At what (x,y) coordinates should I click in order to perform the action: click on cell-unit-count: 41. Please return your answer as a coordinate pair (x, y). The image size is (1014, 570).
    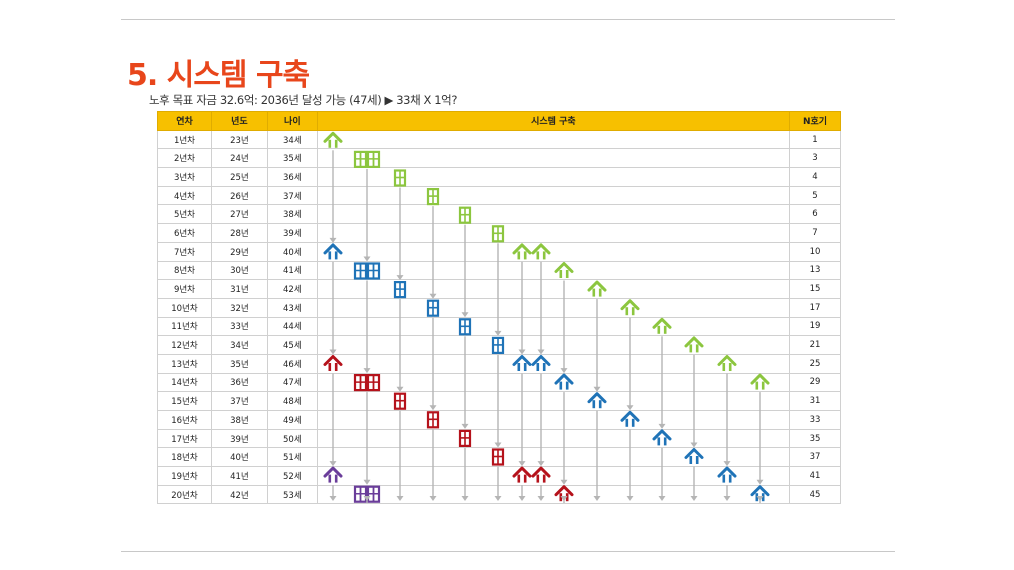
    Looking at the image, I should click on (815, 476).